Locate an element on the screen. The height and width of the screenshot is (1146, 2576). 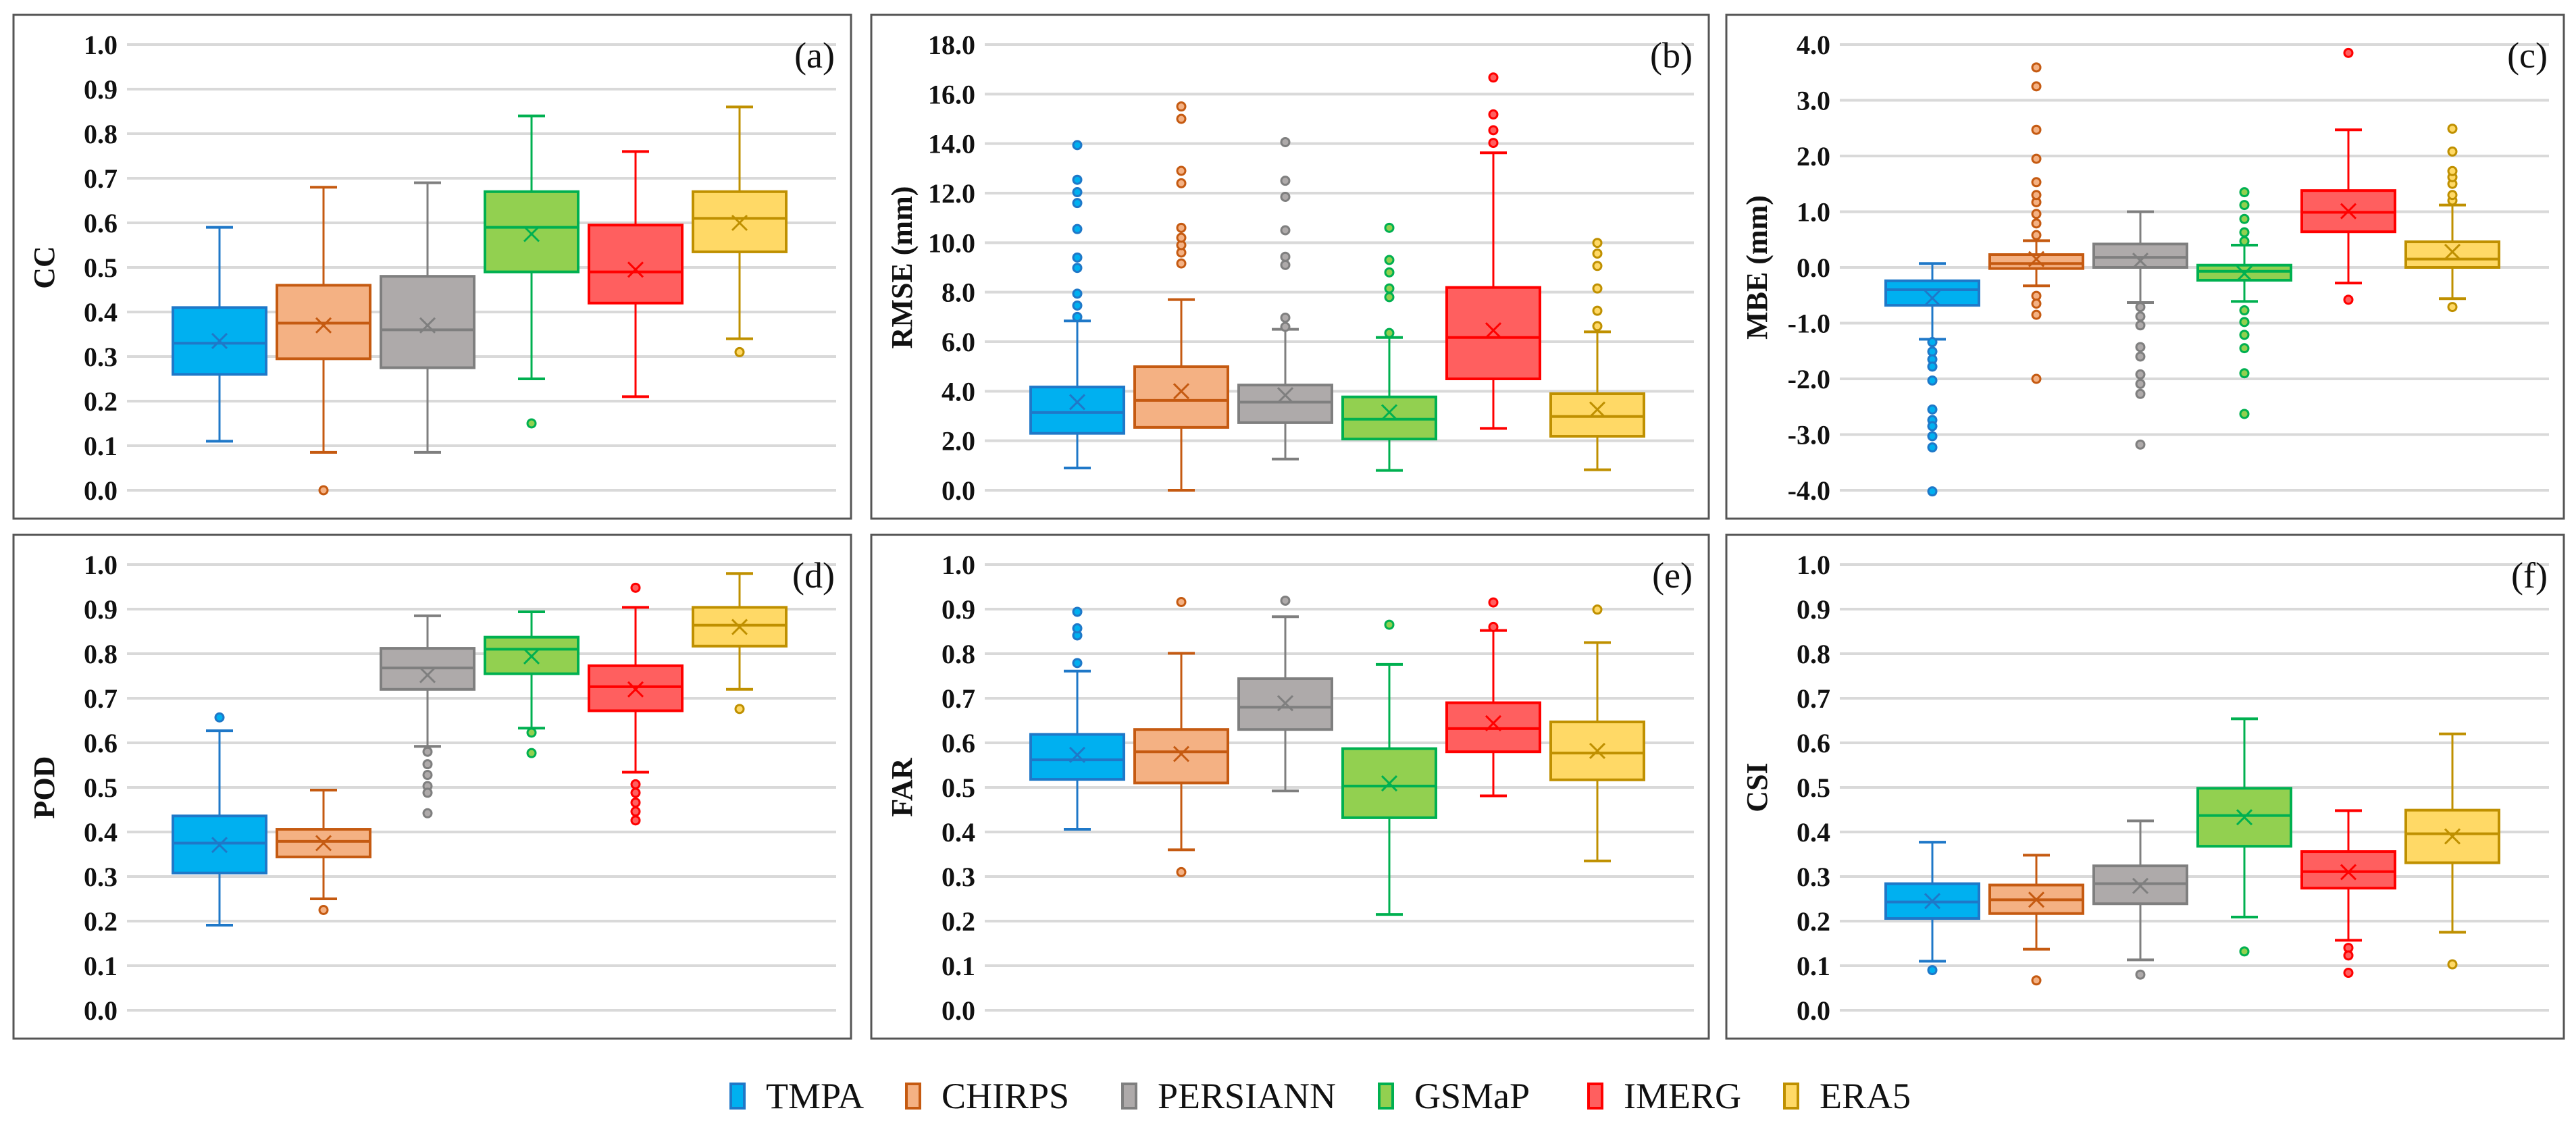
y-tick-label: 0.9 is located at coordinates (1813, 609).